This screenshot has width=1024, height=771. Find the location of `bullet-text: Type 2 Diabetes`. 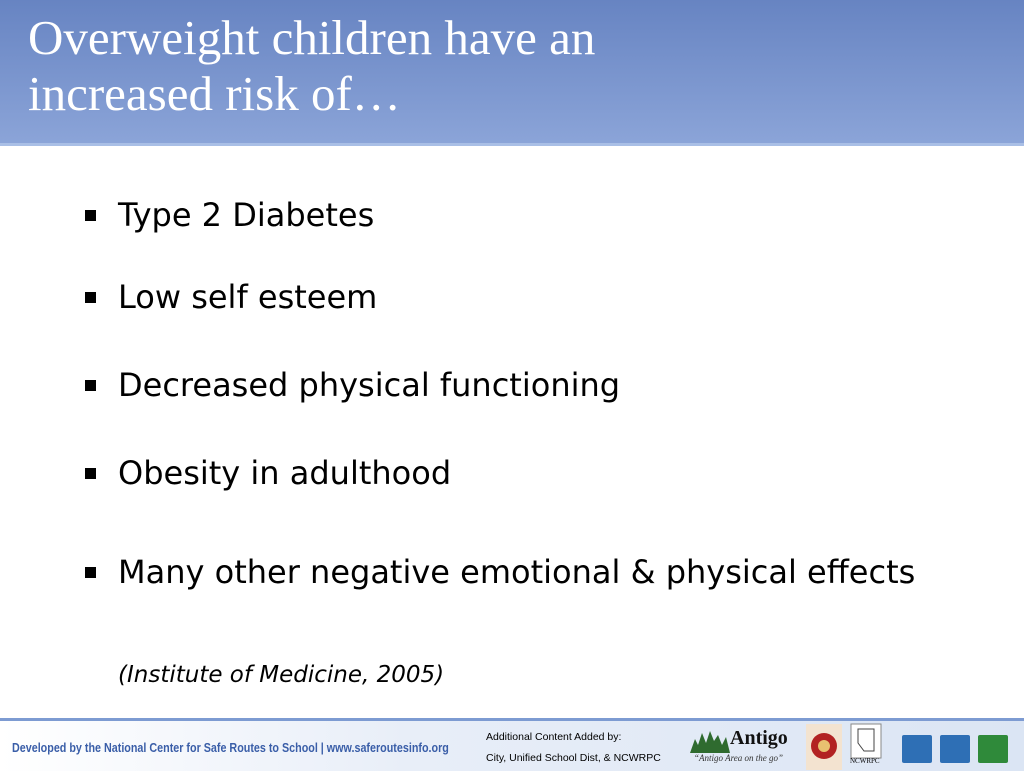

bullet-text: Type 2 Diabetes is located at coordinates (246, 215).